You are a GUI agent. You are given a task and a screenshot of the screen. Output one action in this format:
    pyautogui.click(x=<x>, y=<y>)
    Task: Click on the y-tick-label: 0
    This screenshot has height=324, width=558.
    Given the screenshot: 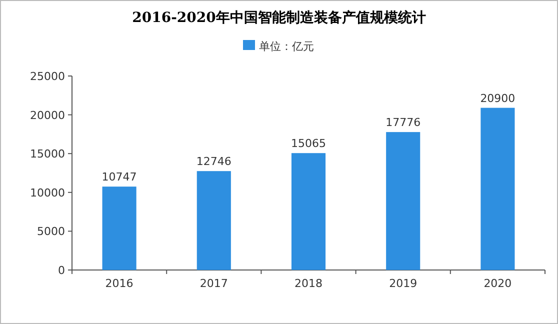 What is the action you would take?
    pyautogui.click(x=61, y=270)
    